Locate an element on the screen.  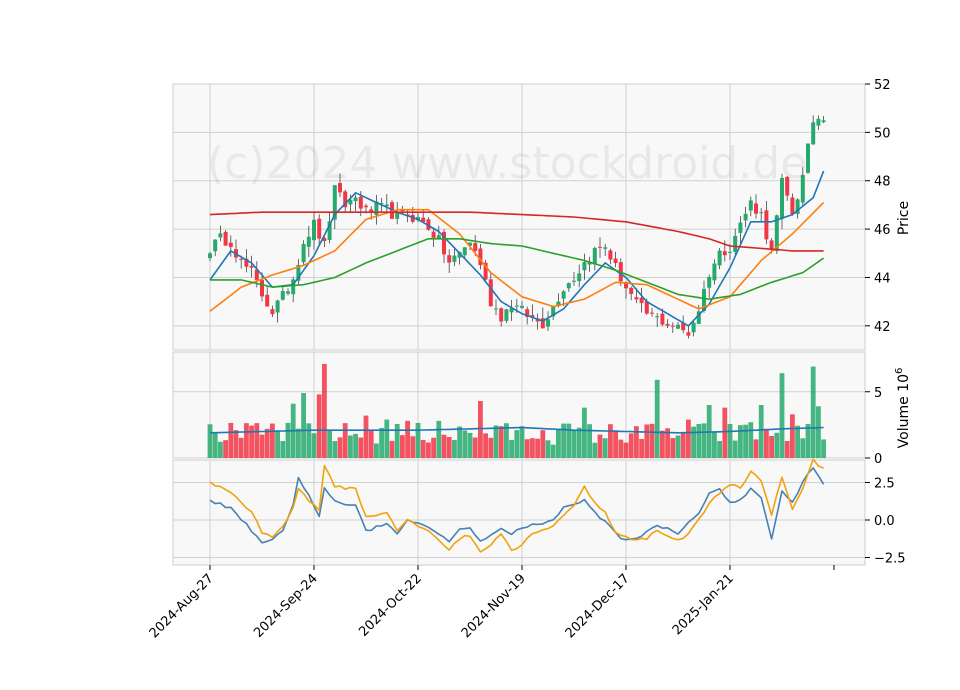
x-tick-label-0: 2024-Aug-27 is located at coordinates (182, 606).